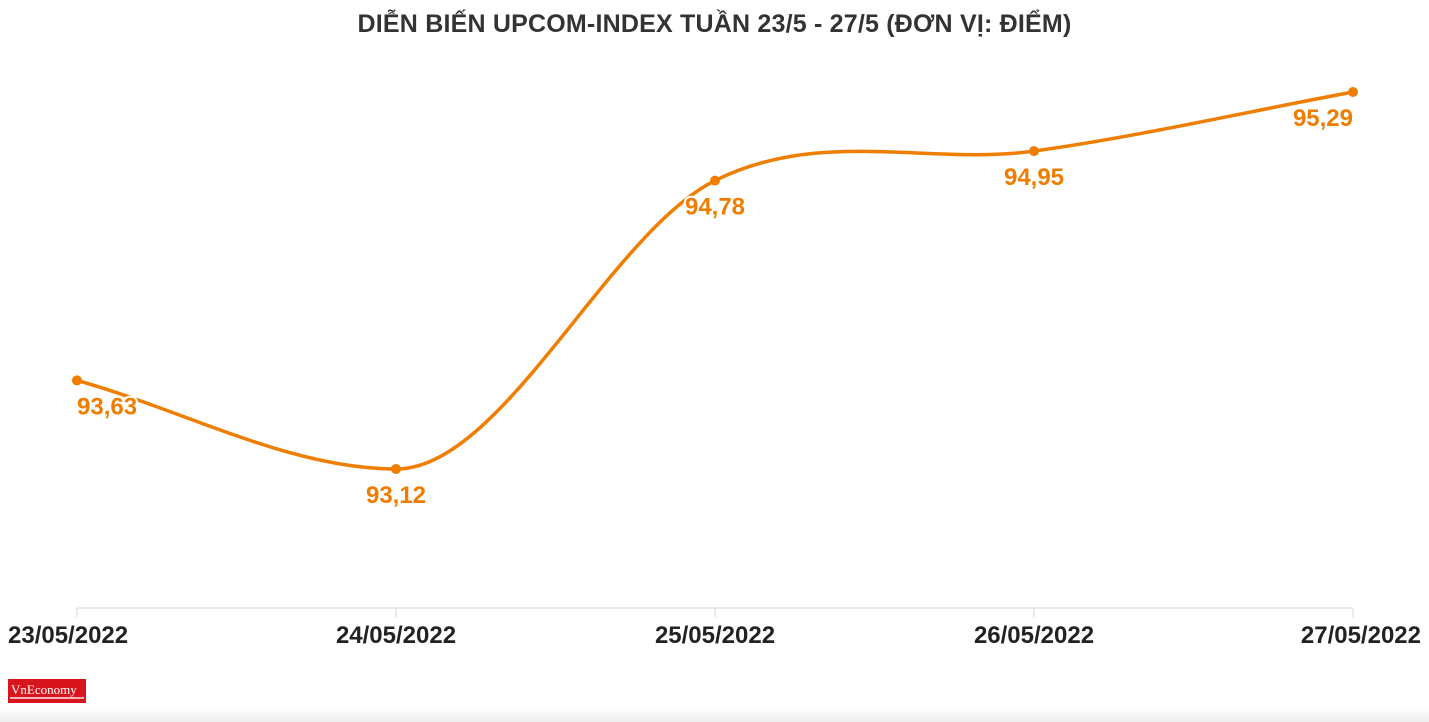  What do you see at coordinates (396, 635) in the screenshot?
I see `x-tick-label: 24/05/2022` at bounding box center [396, 635].